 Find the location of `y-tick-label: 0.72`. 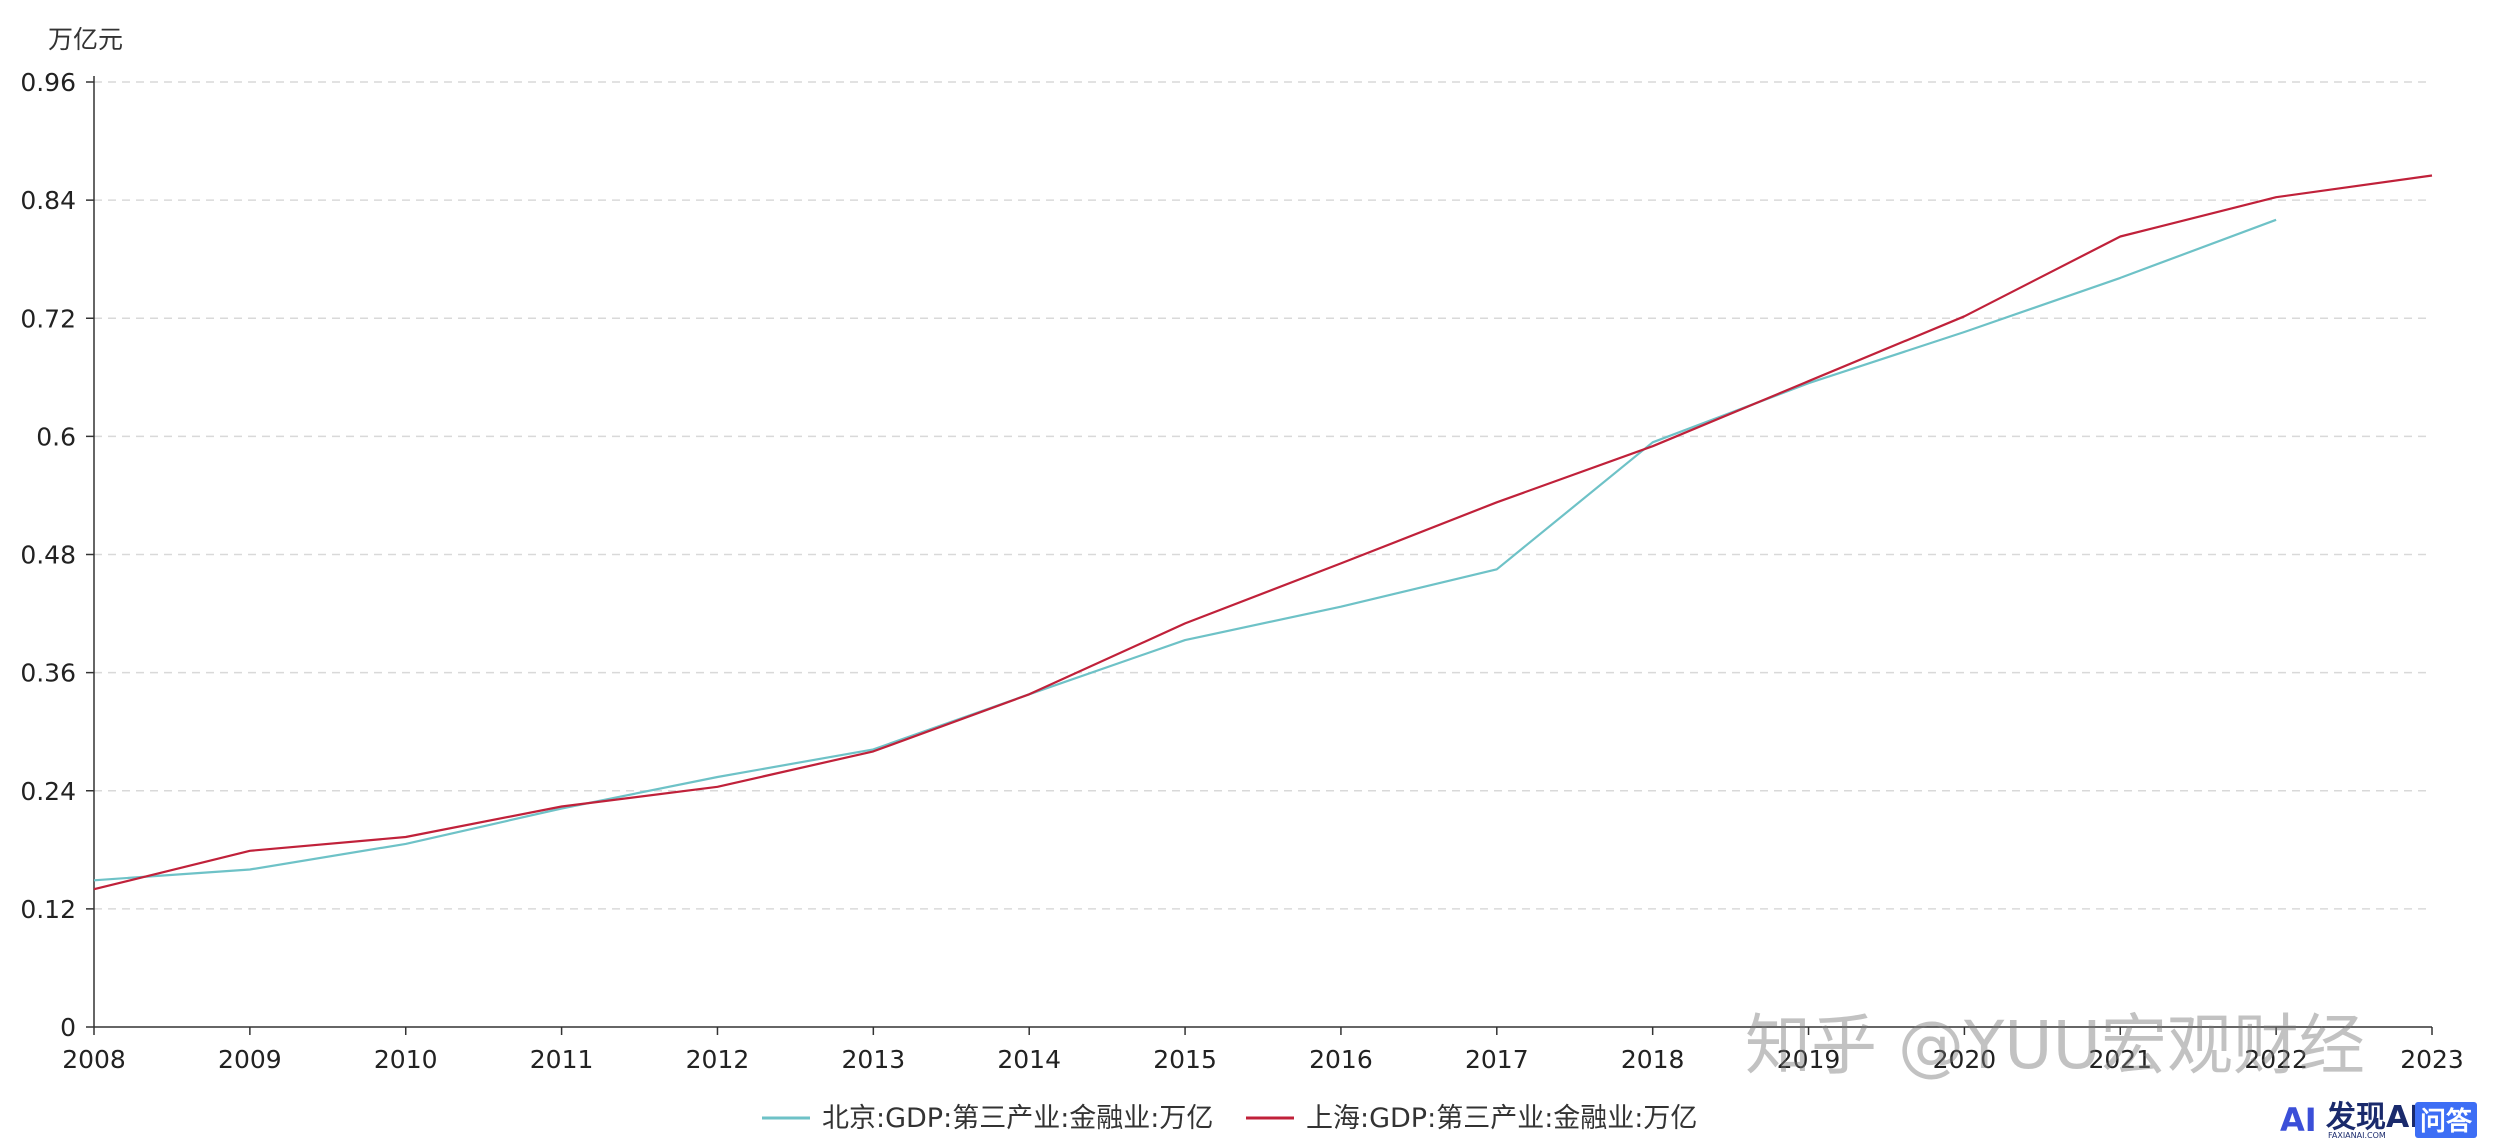

y-tick-label: 0.72 is located at coordinates (48, 318).